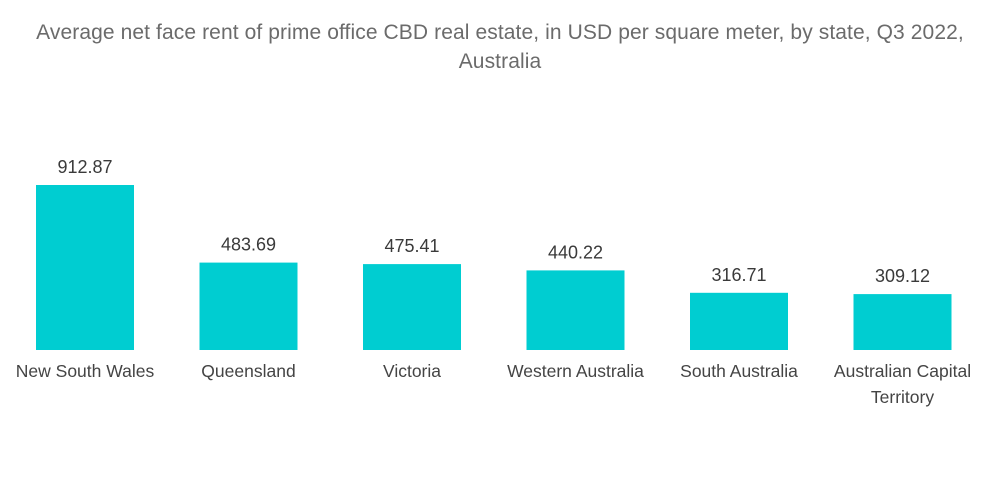 Image resolution: width=1000 pixels, height=504 pixels. I want to click on bar-value-label-1: 483.69, so click(248, 245).